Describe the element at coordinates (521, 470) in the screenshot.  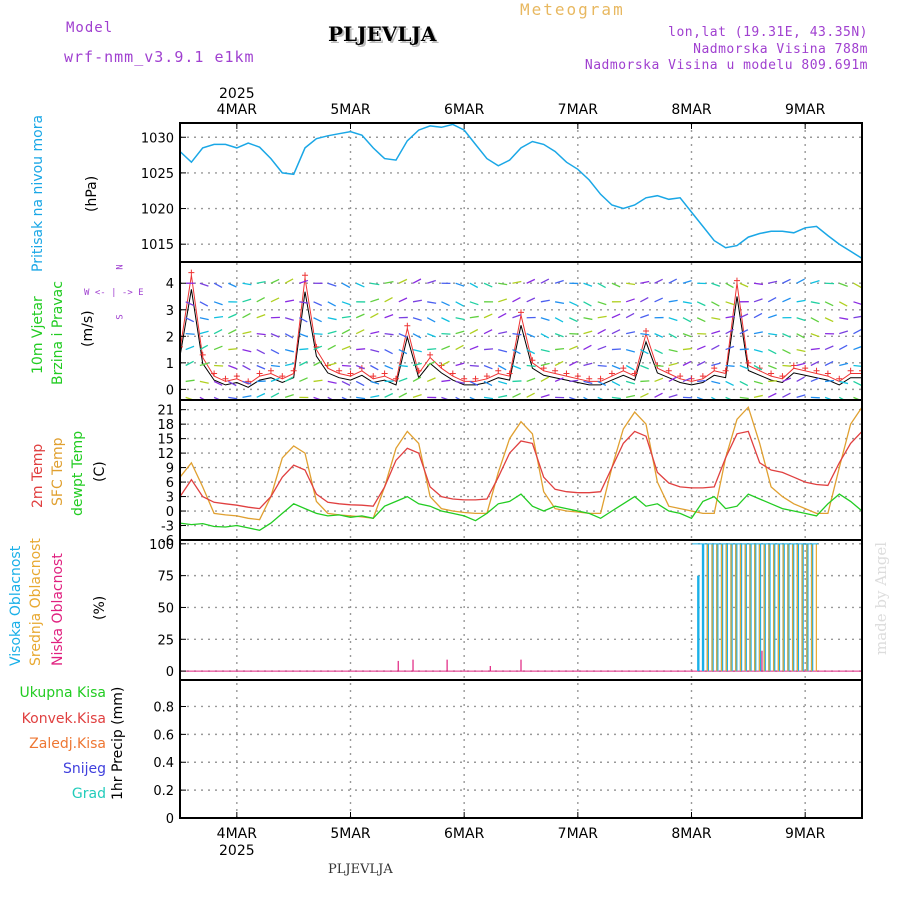
I see `temp-2m-line` at that location.